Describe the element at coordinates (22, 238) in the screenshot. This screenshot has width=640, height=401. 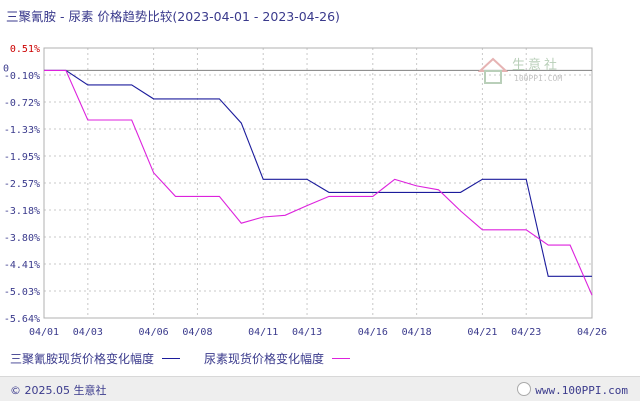
I see `y-tick-label: -3.80%` at that location.